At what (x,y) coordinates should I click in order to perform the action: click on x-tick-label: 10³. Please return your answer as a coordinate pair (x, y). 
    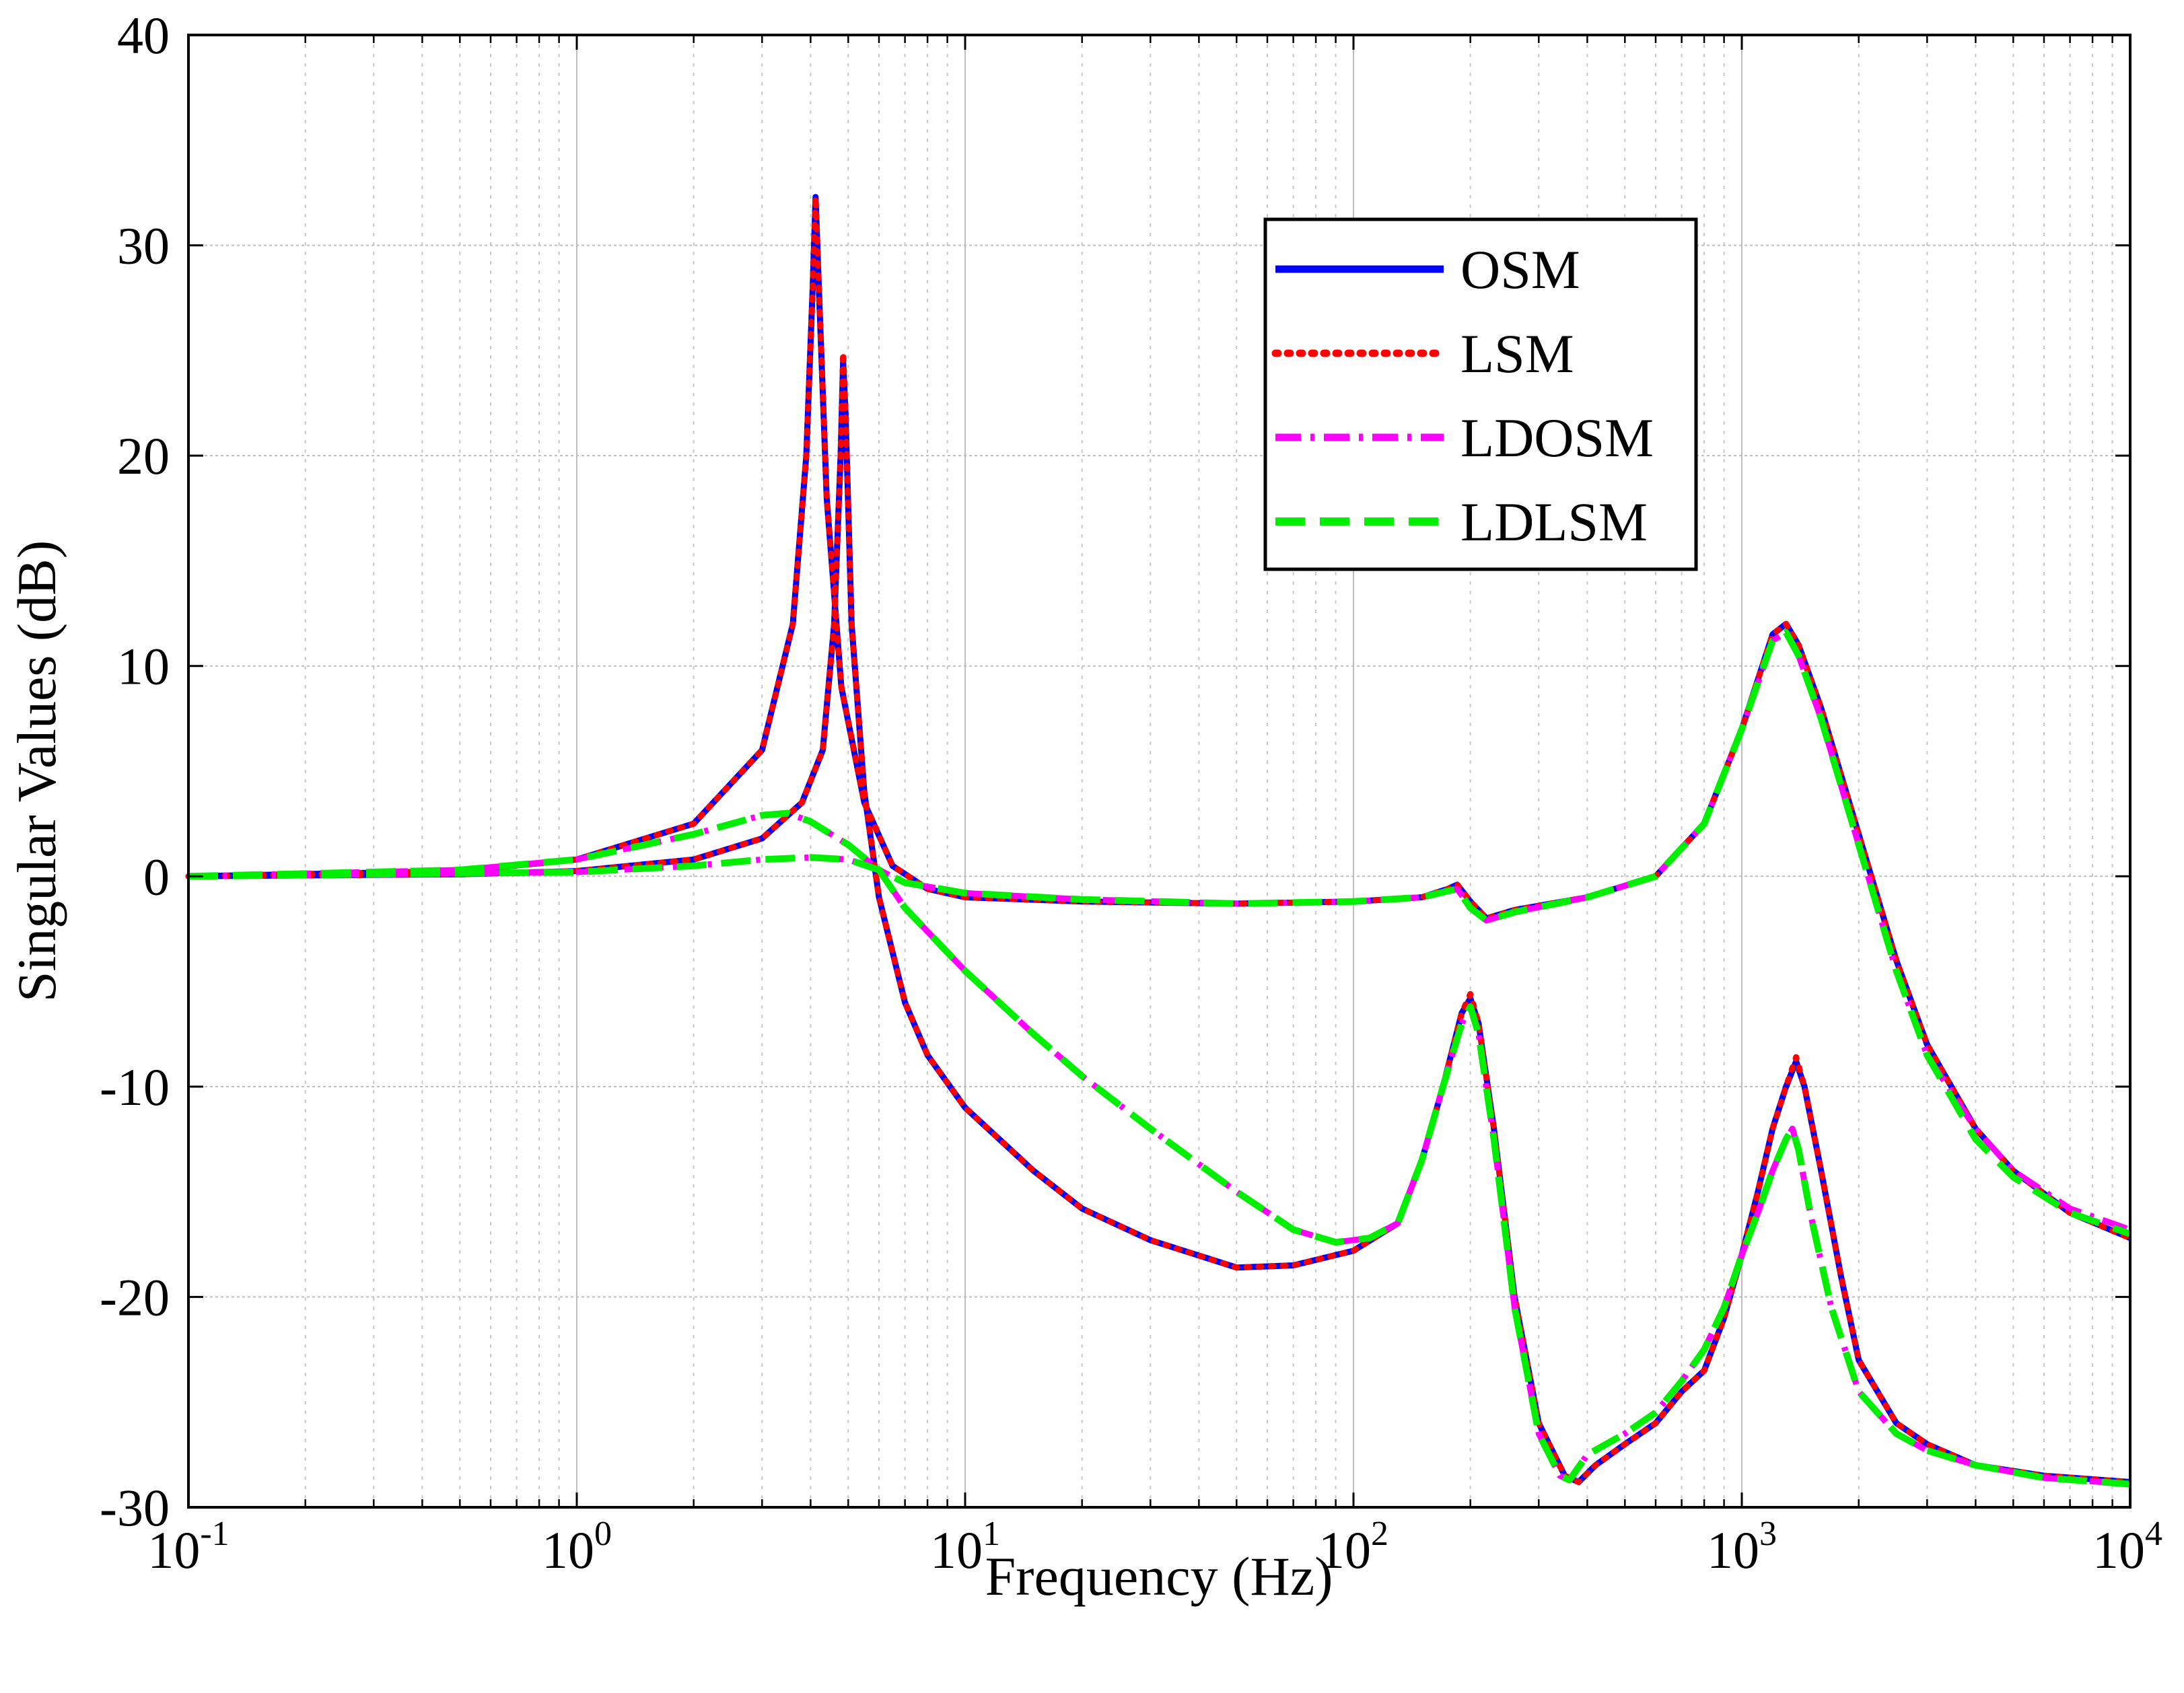
    Looking at the image, I should click on (1742, 1547).